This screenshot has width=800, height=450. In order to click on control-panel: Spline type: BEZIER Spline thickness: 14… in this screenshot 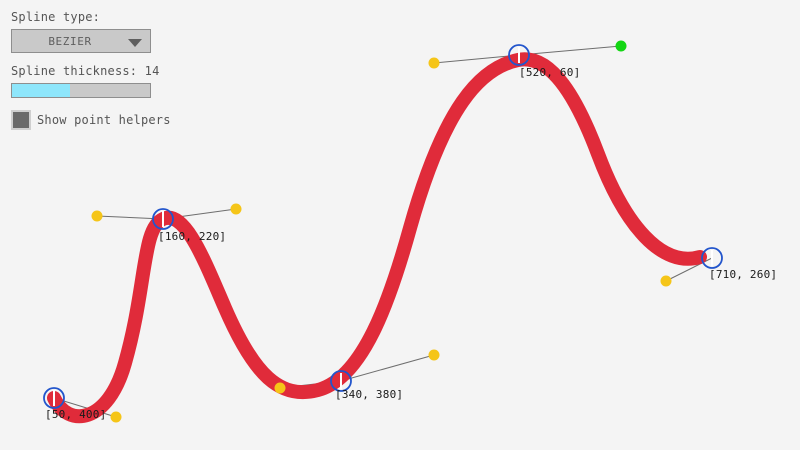, I will do `click(91, 70)`.